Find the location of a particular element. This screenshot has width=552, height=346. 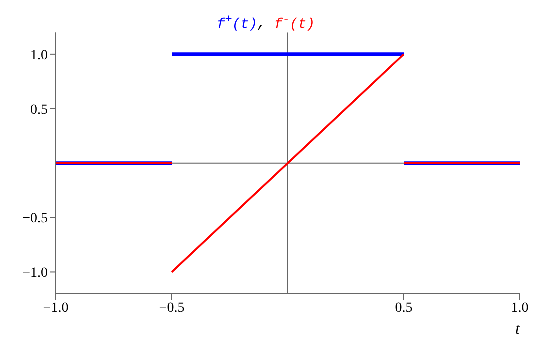

x-tick-label: −0.5 is located at coordinates (172, 308).